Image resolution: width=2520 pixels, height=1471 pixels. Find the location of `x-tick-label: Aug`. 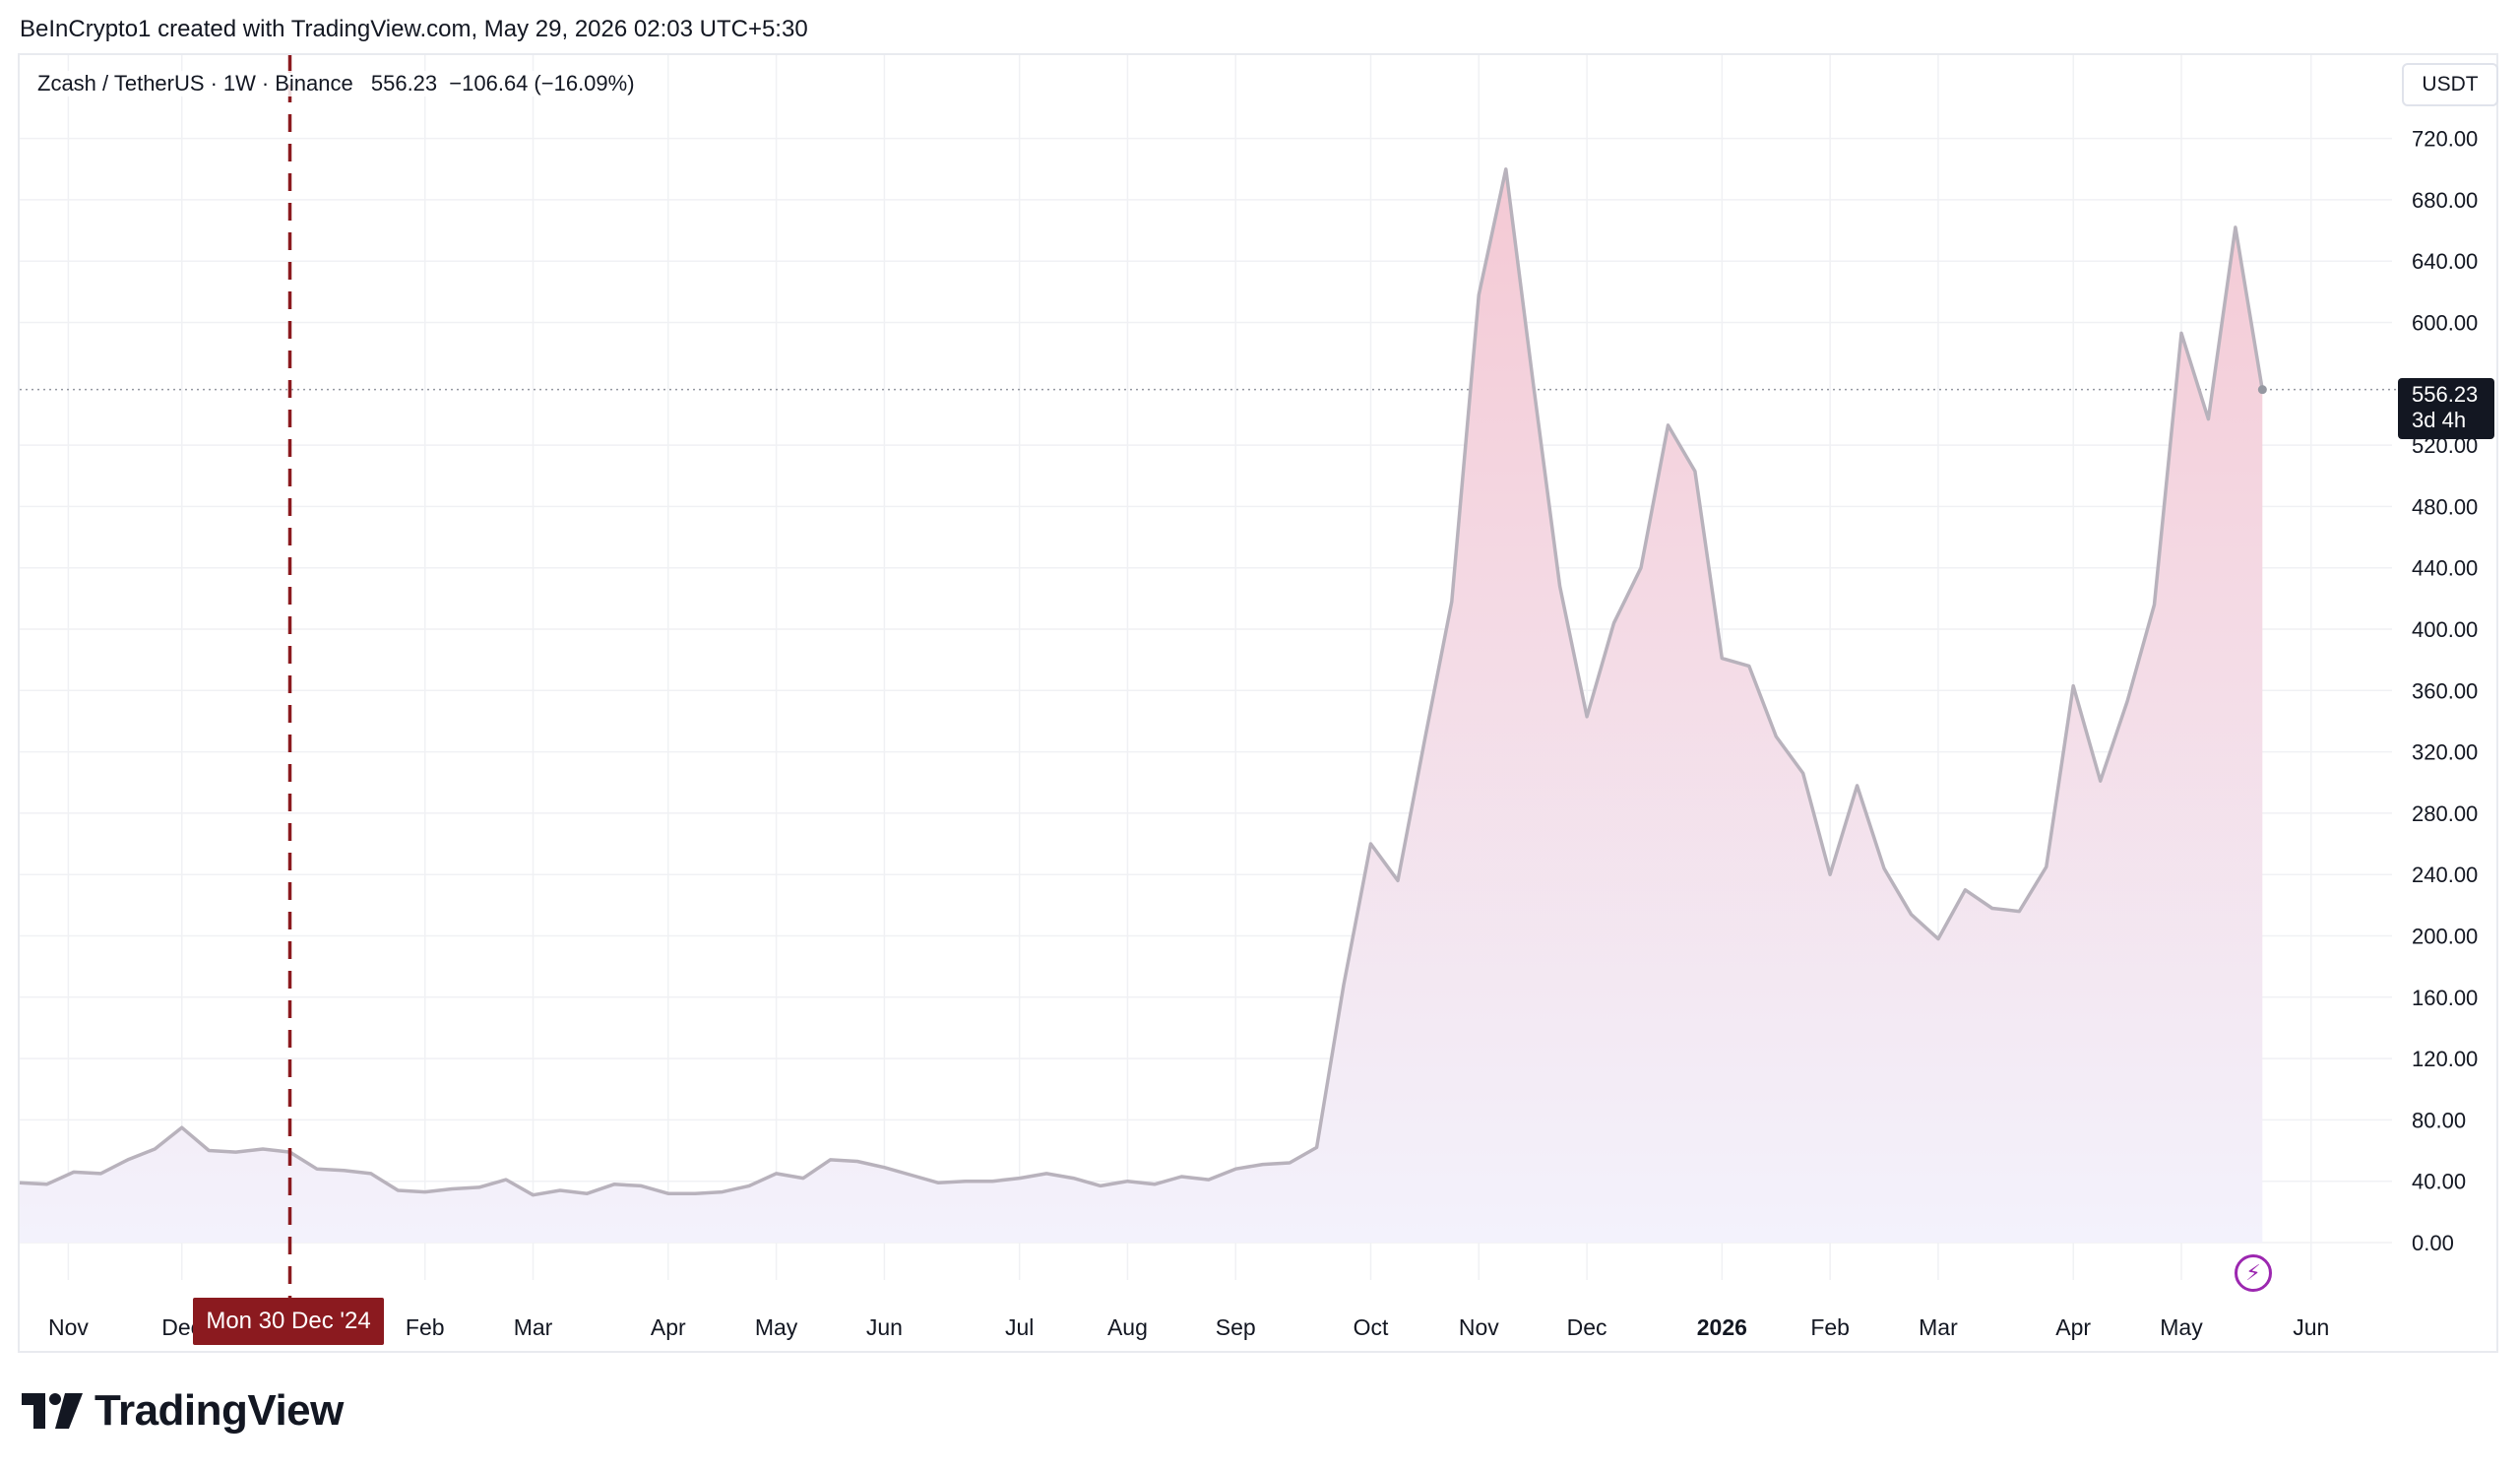

x-tick-label: Aug is located at coordinates (1127, 1327).